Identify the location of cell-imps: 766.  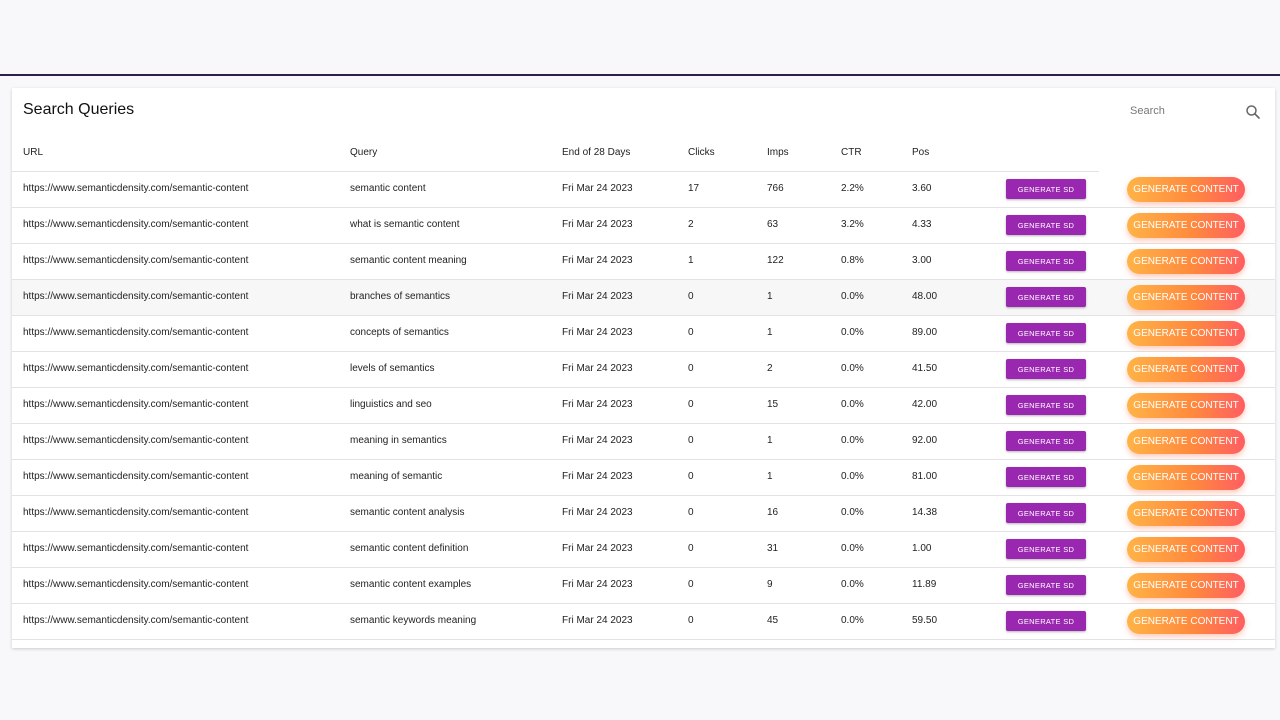
(775, 188).